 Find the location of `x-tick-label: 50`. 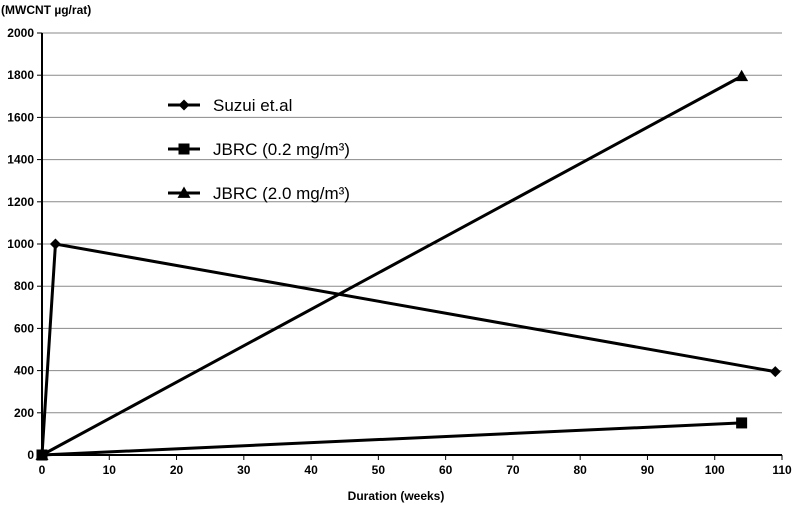

x-tick-label: 50 is located at coordinates (379, 470).